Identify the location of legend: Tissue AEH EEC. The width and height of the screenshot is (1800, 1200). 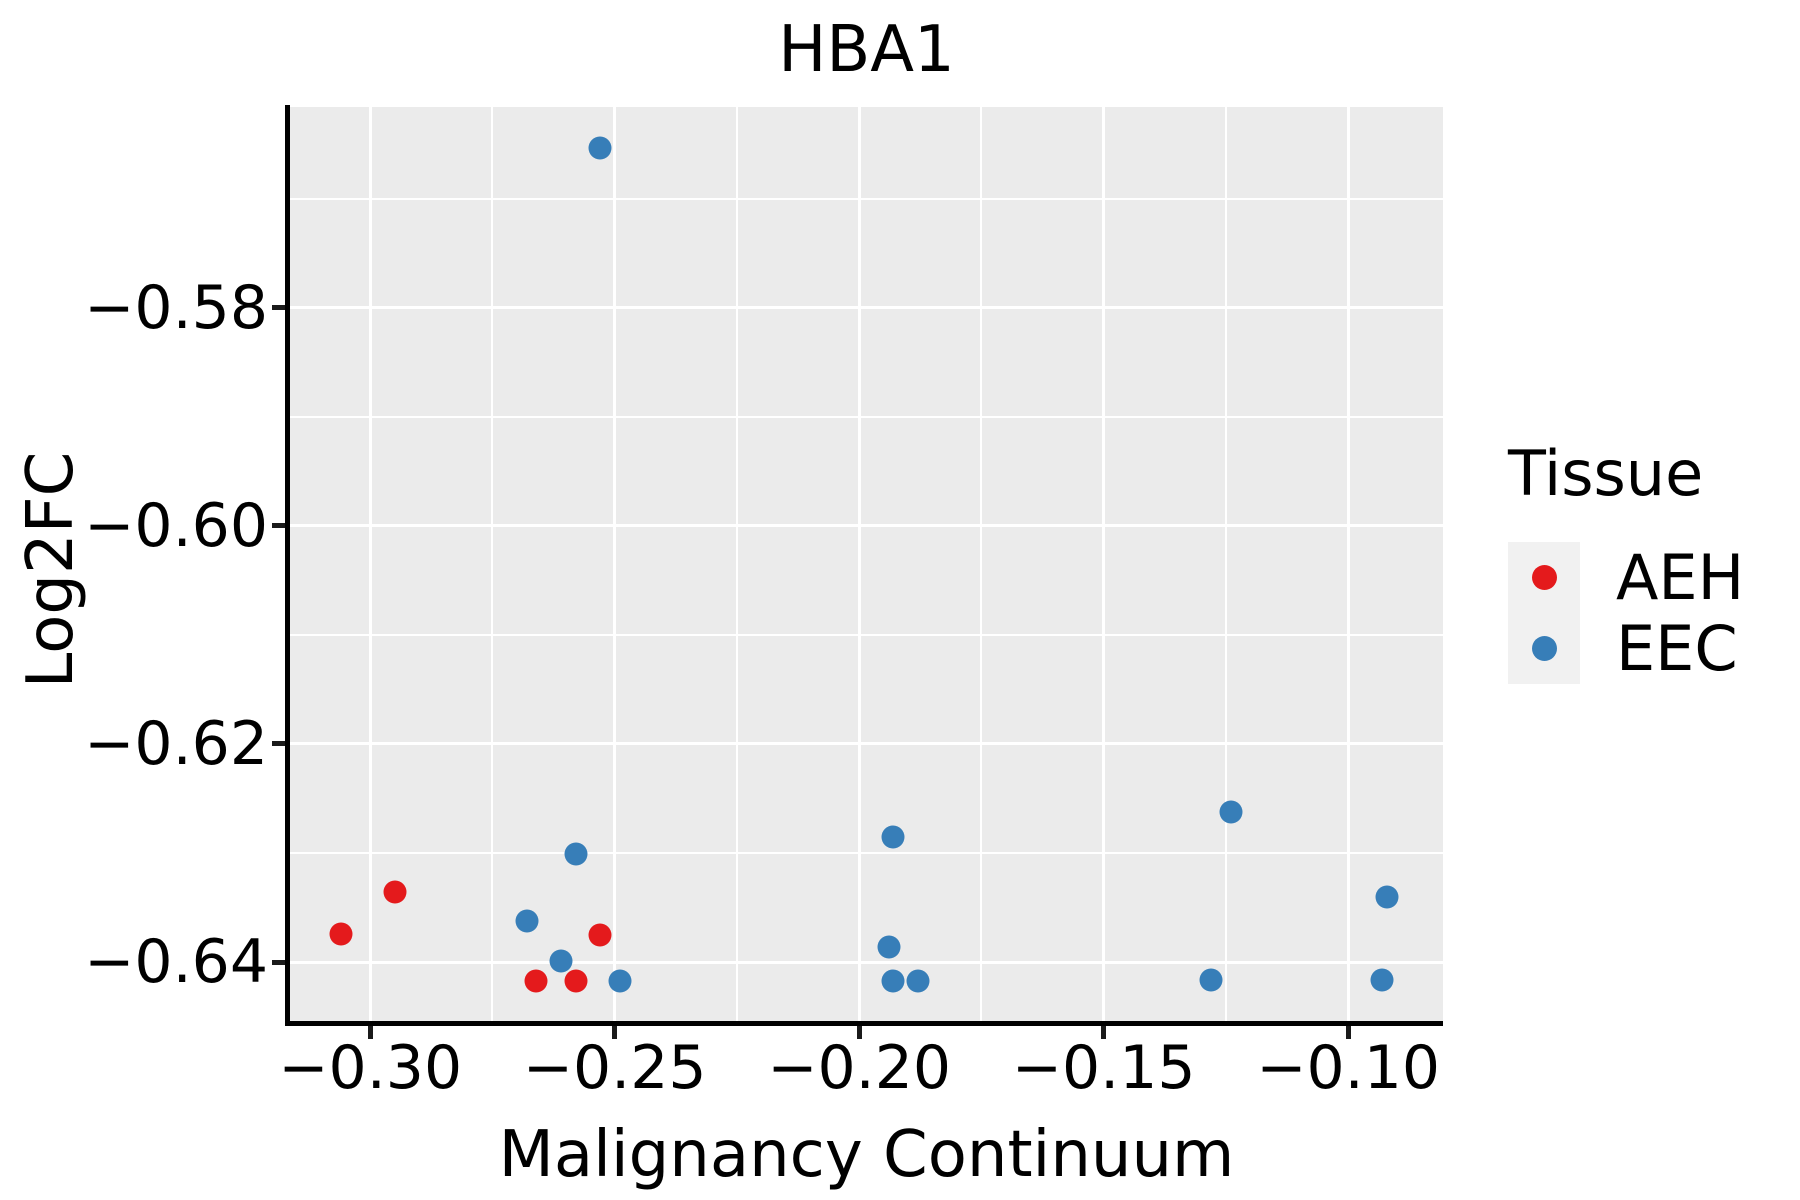
(1626, 561).